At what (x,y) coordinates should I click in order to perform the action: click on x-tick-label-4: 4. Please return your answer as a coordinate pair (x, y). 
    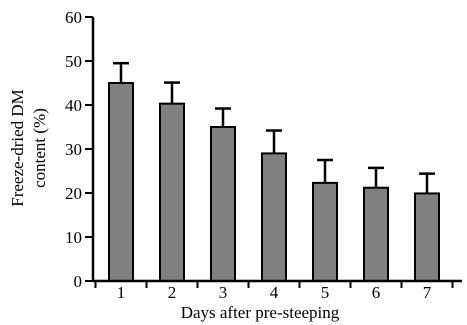
    Looking at the image, I should click on (274, 292).